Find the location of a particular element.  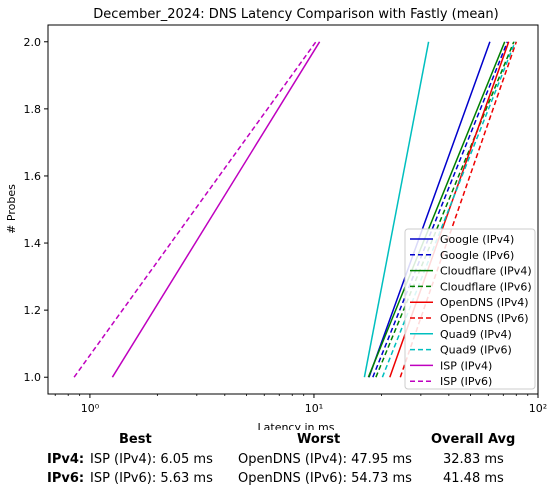

y-tick-label: 1.6 is located at coordinates (33, 176).